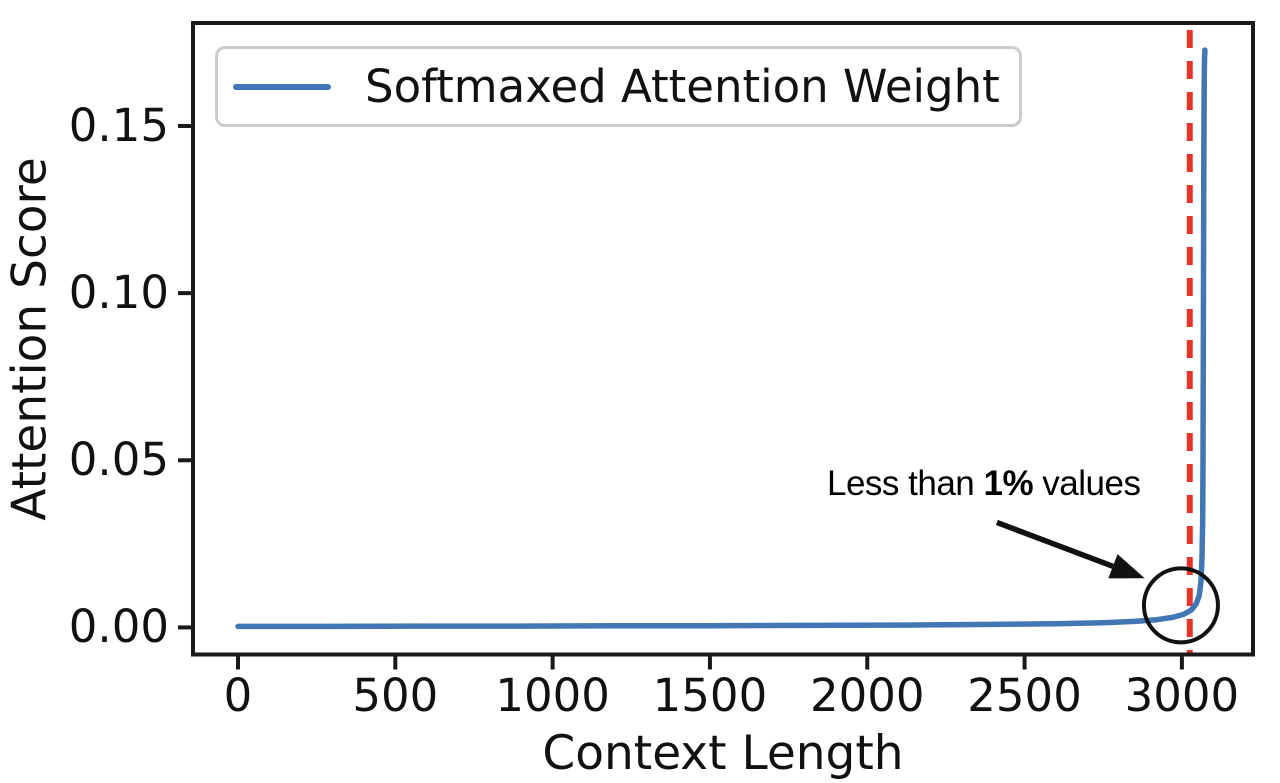  I want to click on y-tick-label: 0.05, so click(118, 460).